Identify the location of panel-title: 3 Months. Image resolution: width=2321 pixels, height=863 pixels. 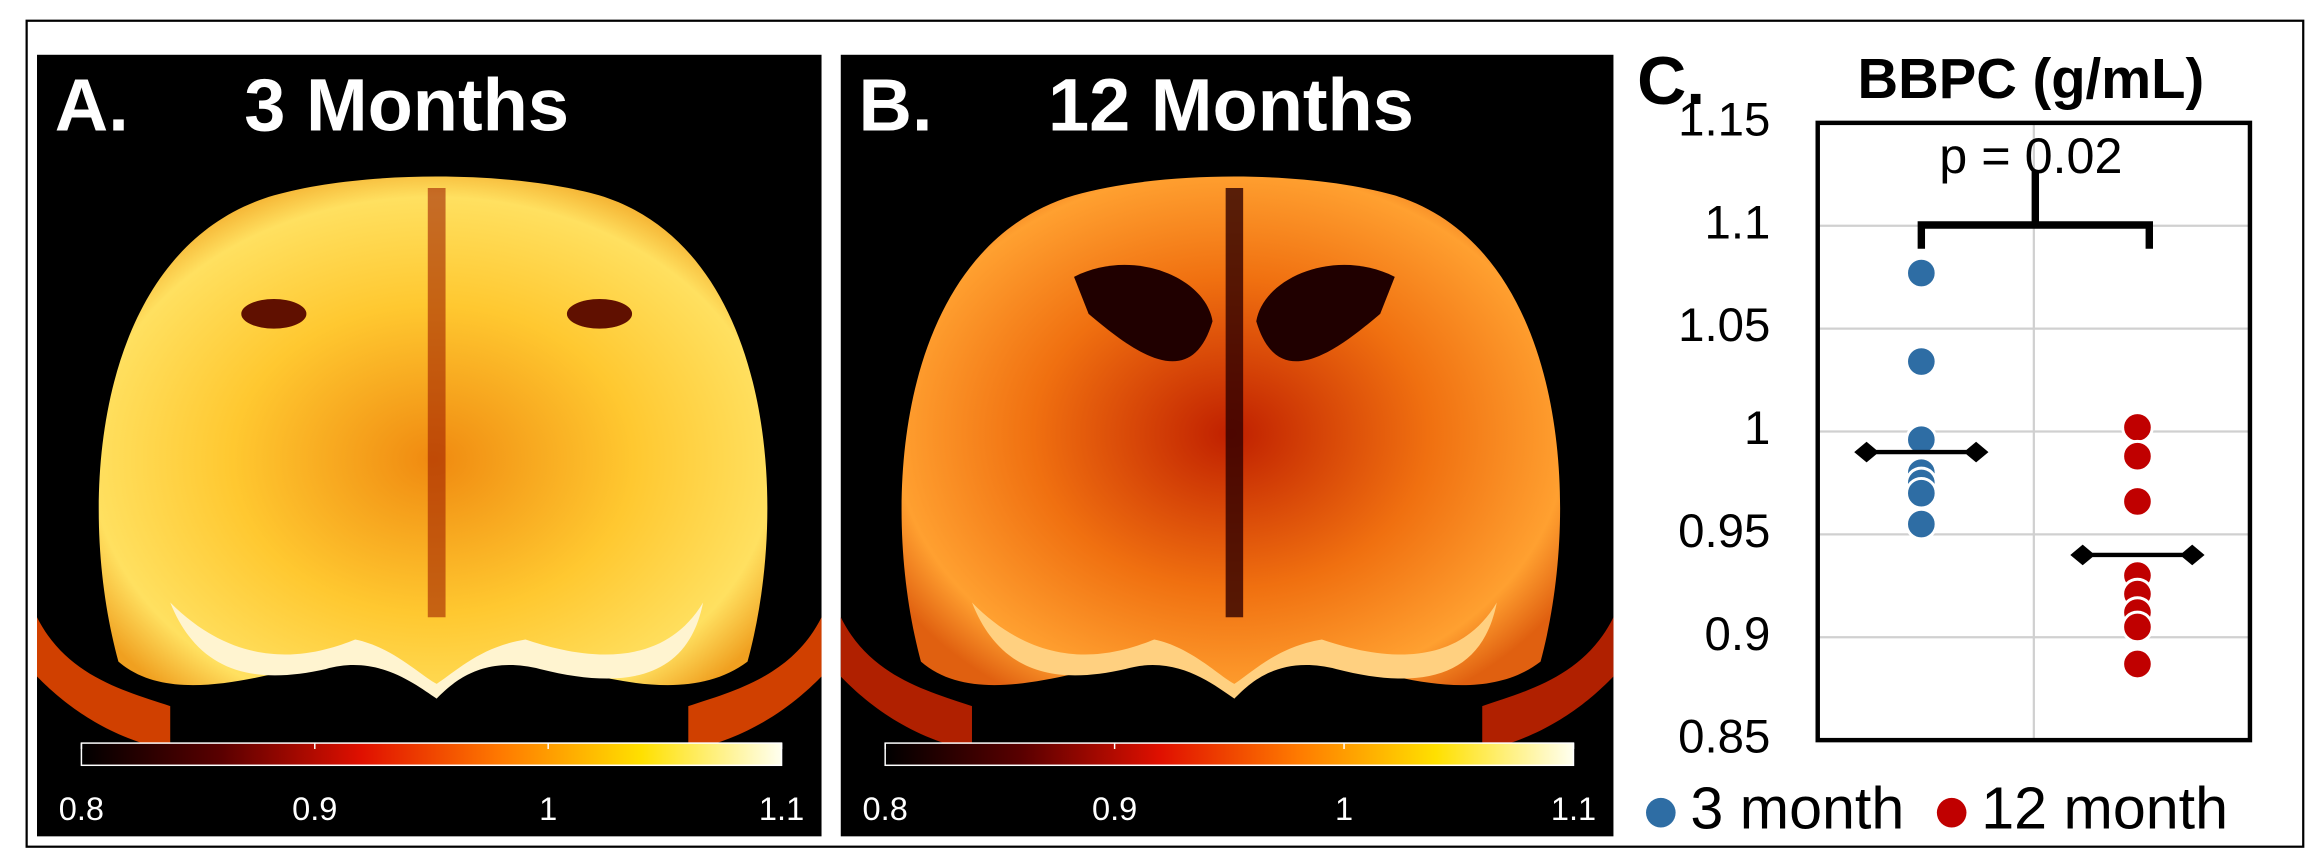
(406, 105).